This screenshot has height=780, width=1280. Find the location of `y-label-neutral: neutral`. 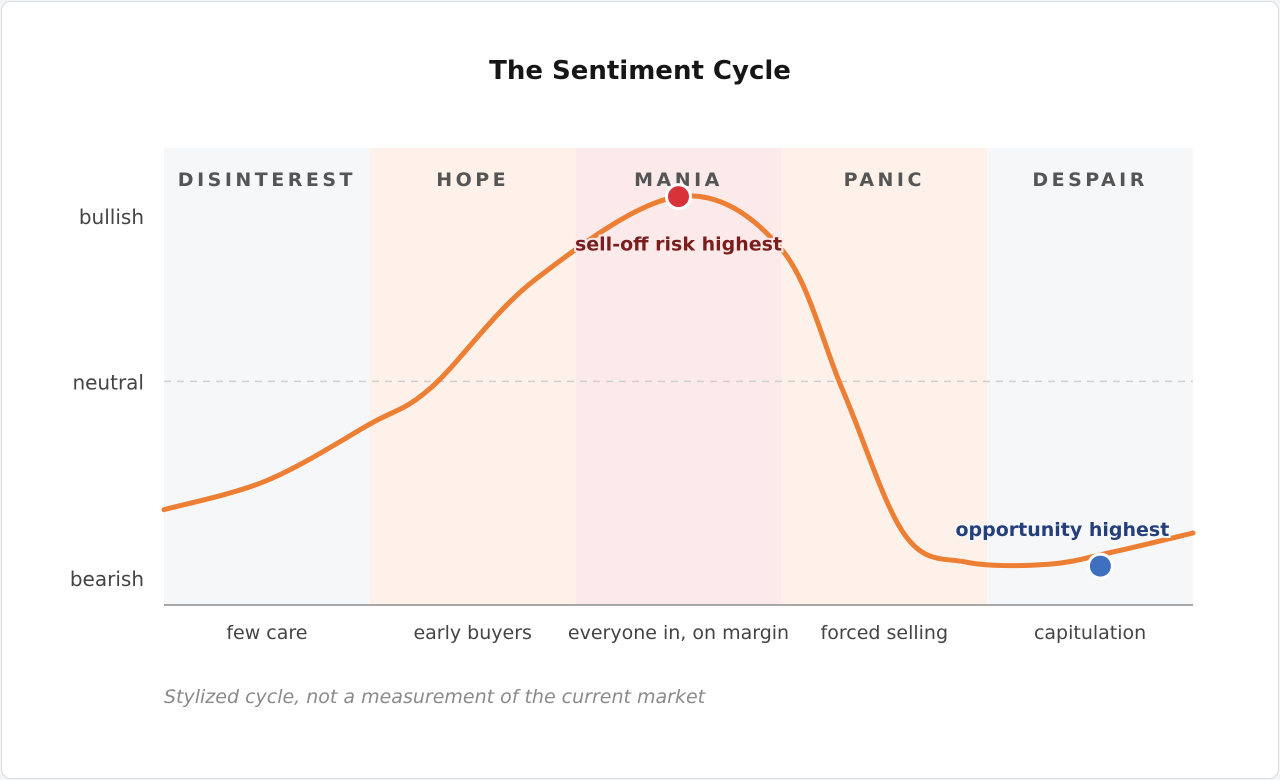

y-label-neutral: neutral is located at coordinates (108, 382).